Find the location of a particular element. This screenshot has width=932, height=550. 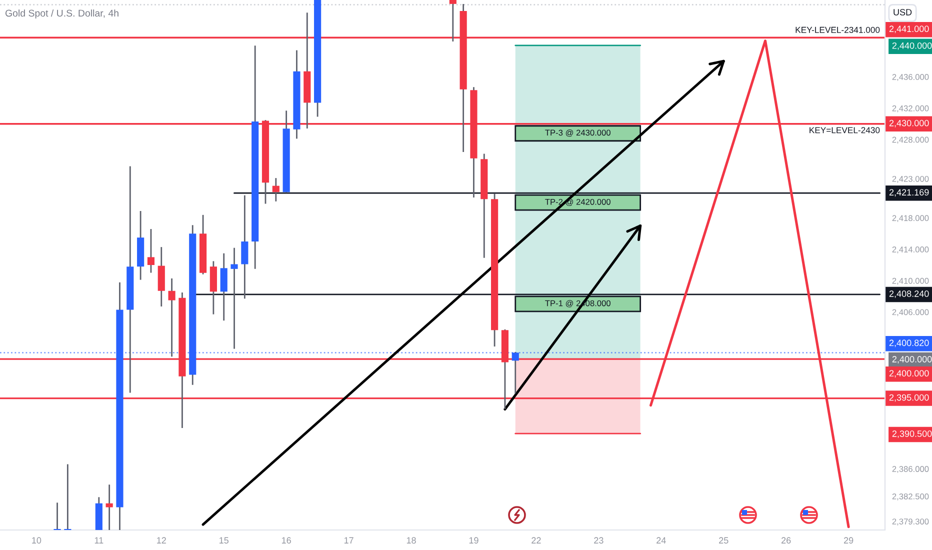

y-tick-label: 2,400.000 is located at coordinates (912, 360).